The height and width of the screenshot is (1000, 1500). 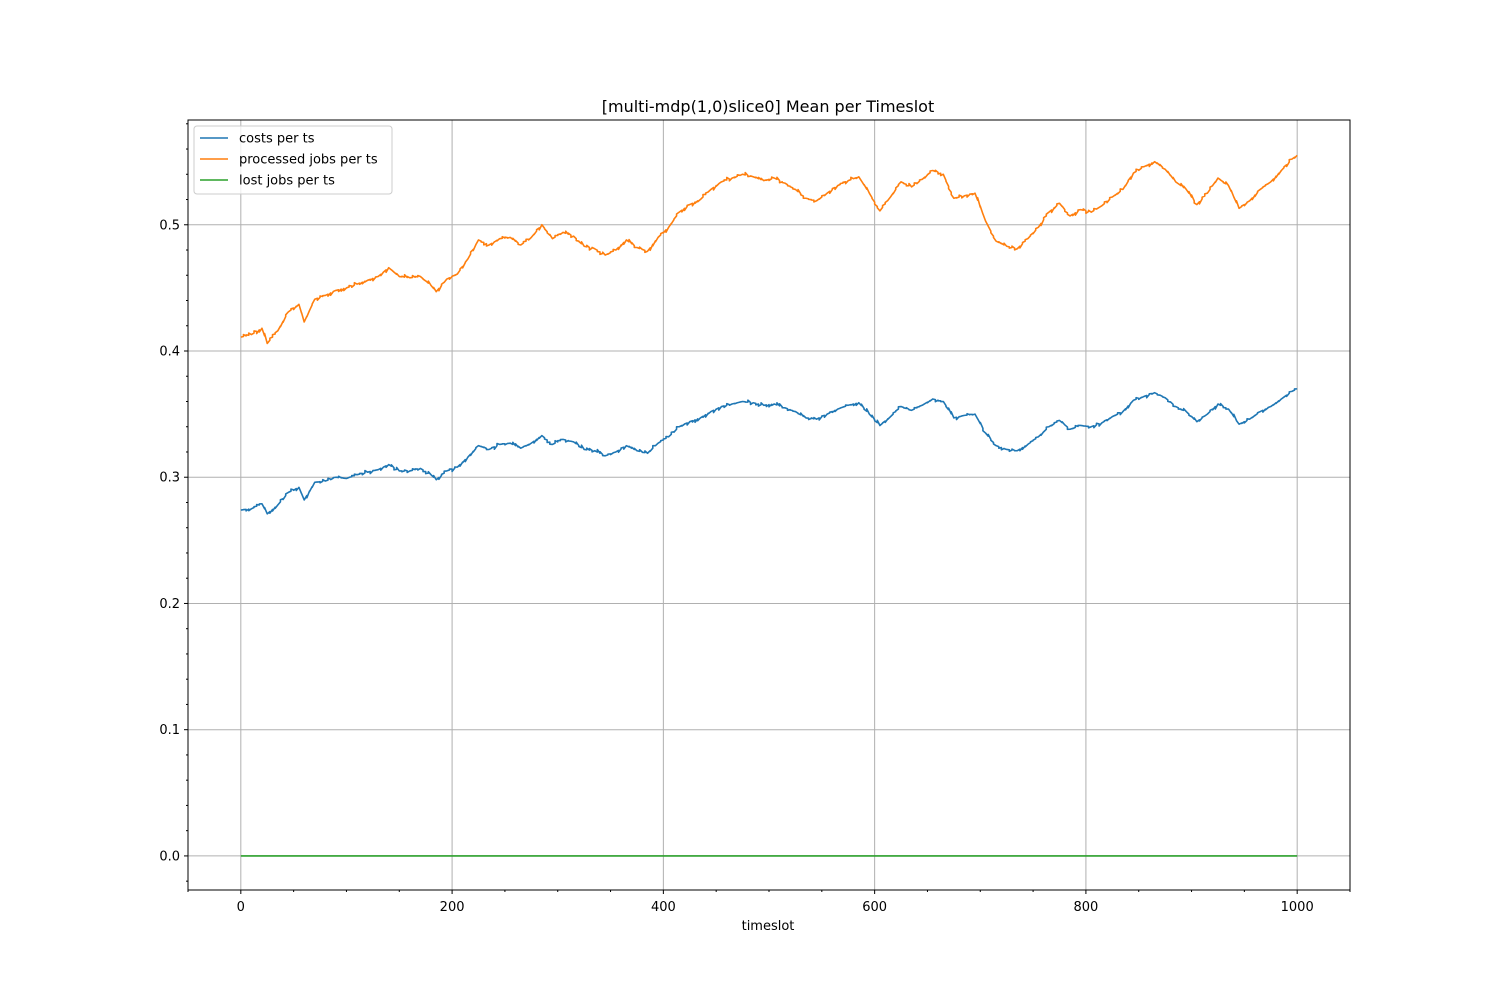 I want to click on y-tick-label: 0.0, so click(x=169, y=856).